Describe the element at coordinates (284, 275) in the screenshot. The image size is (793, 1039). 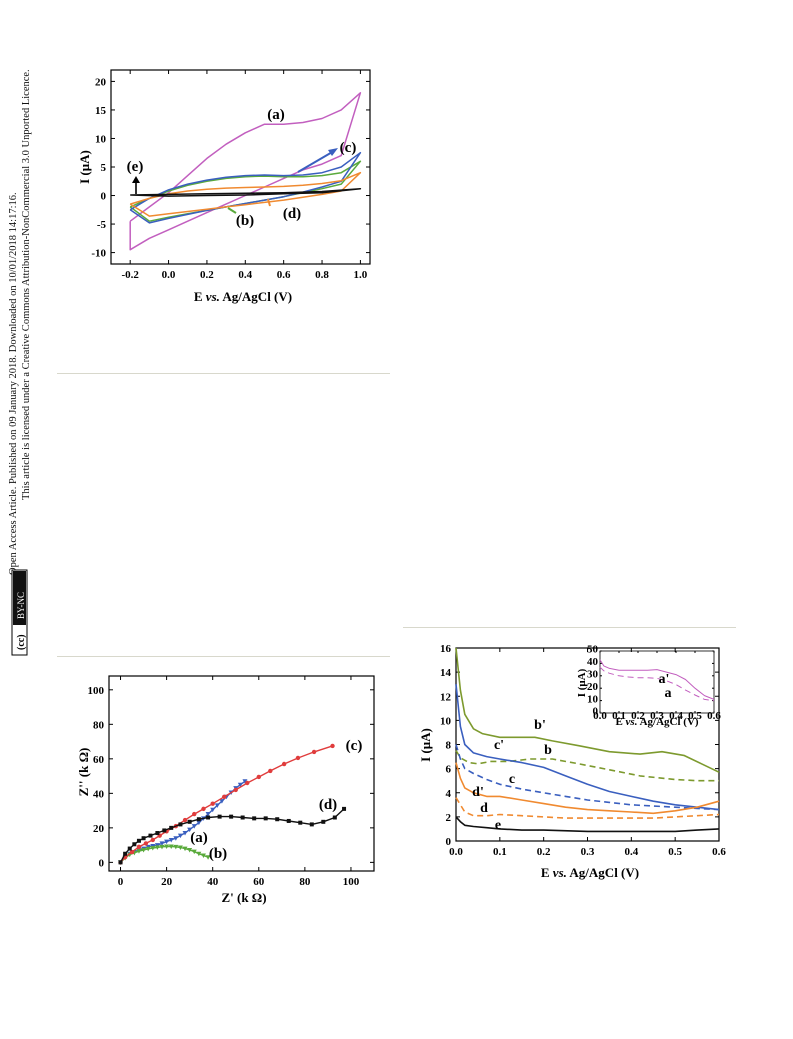
I see `cv-xtick-label: 0.6` at that location.